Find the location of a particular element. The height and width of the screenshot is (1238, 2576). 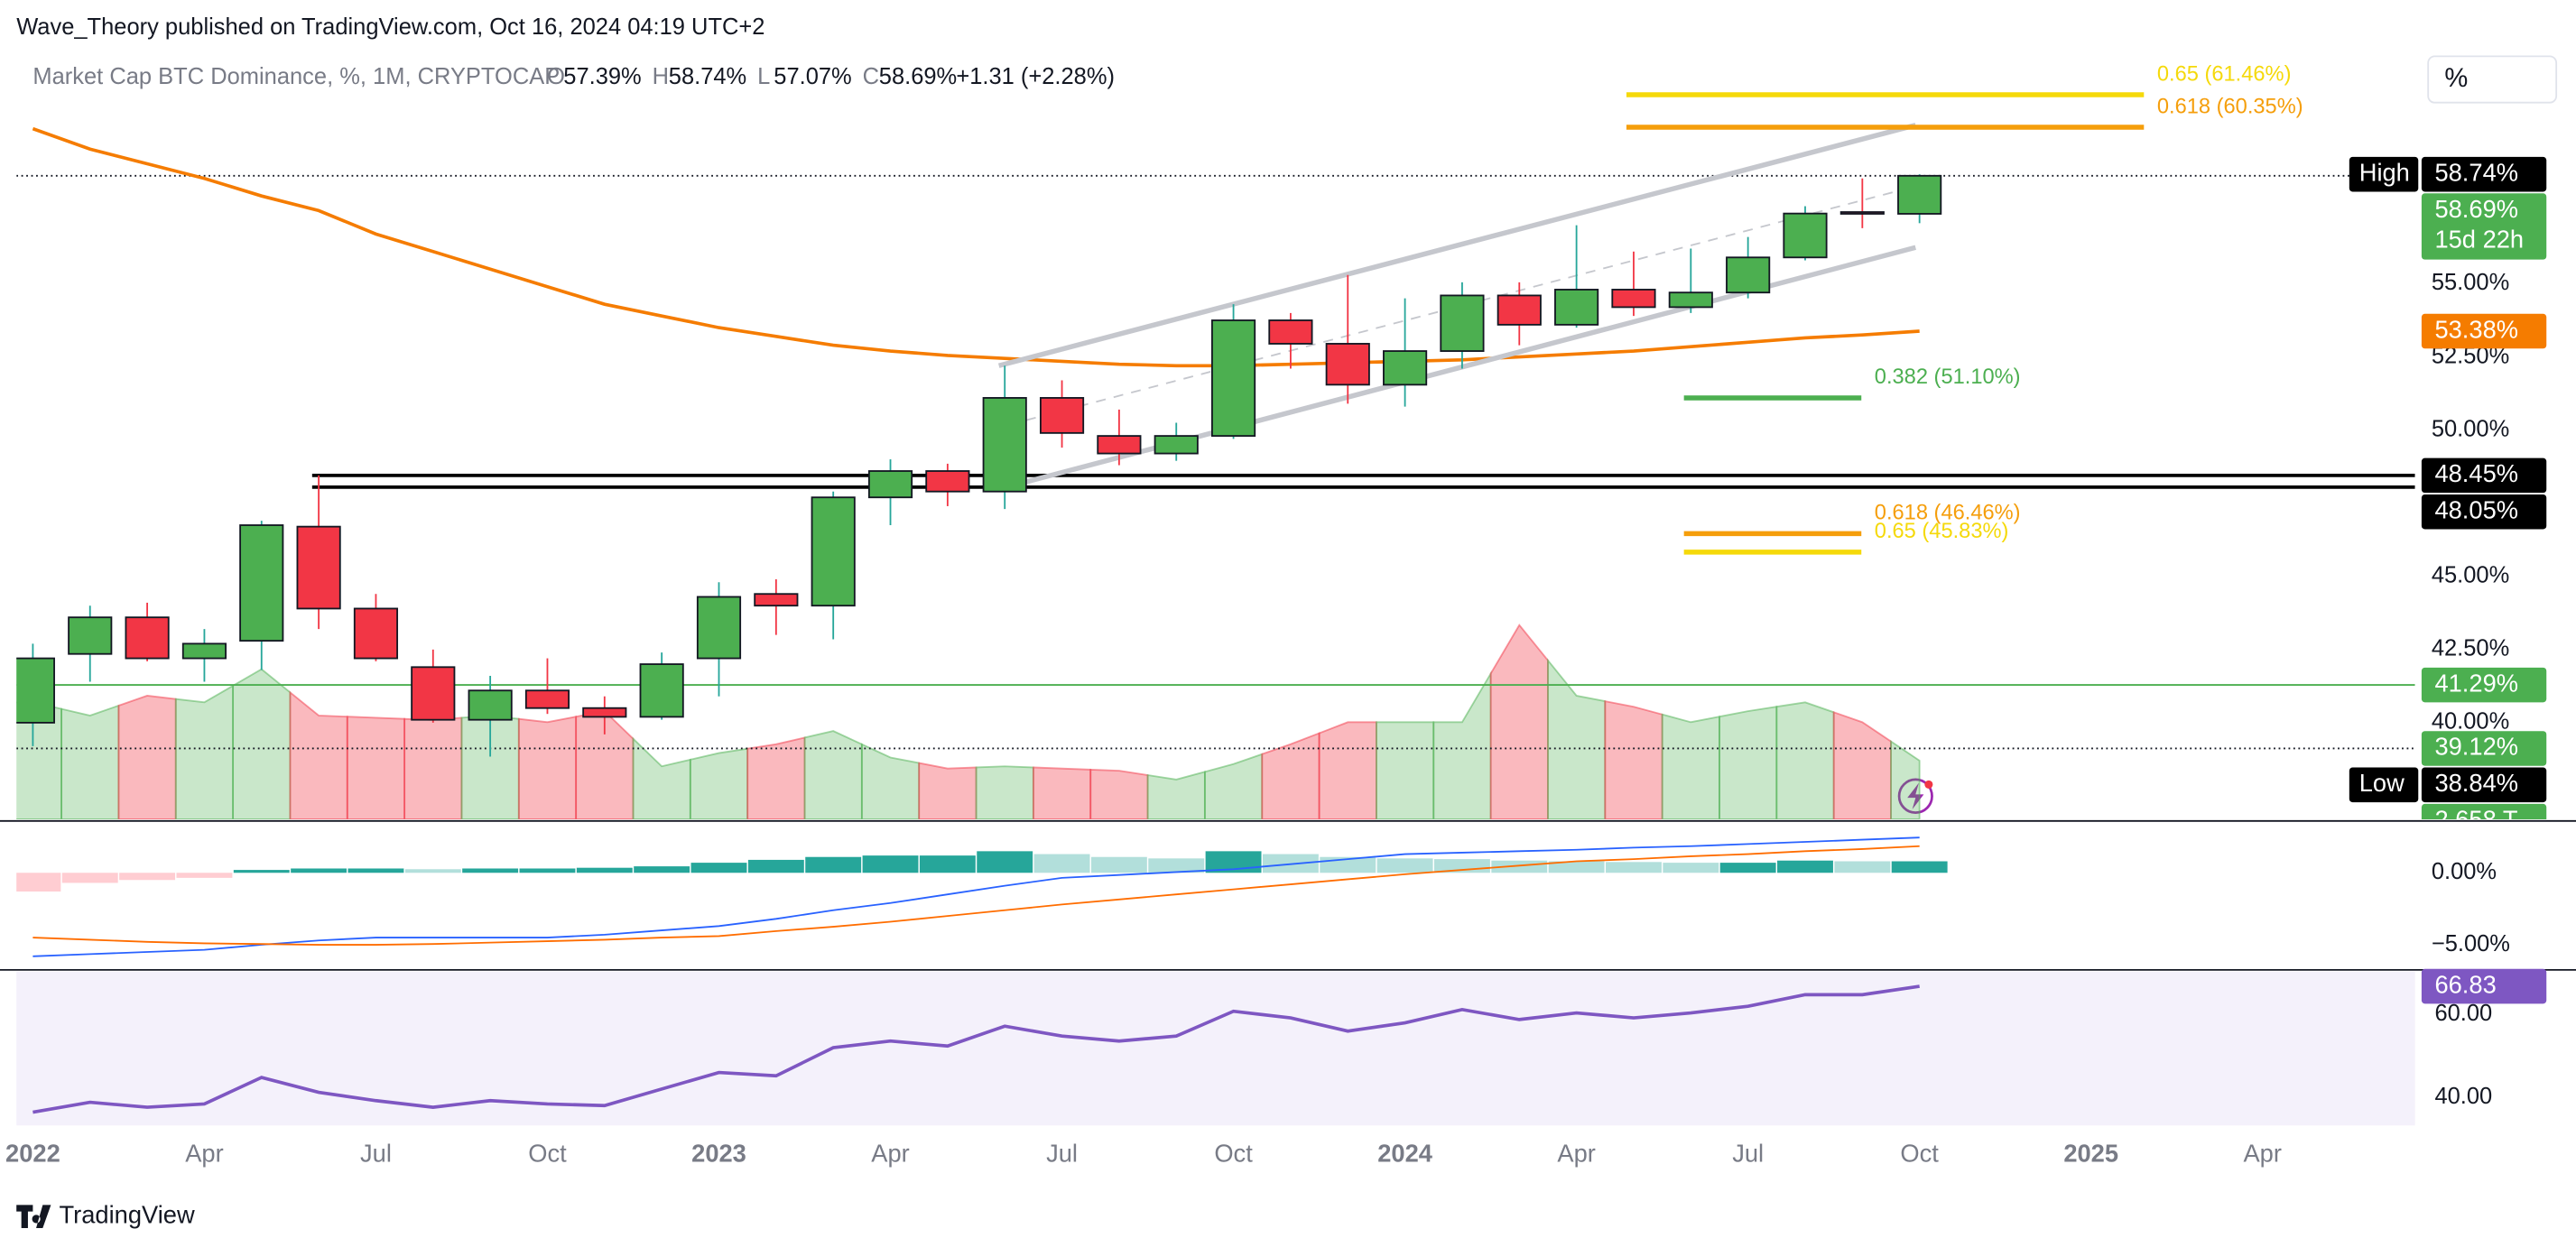

rsi-line is located at coordinates (976, 1049).